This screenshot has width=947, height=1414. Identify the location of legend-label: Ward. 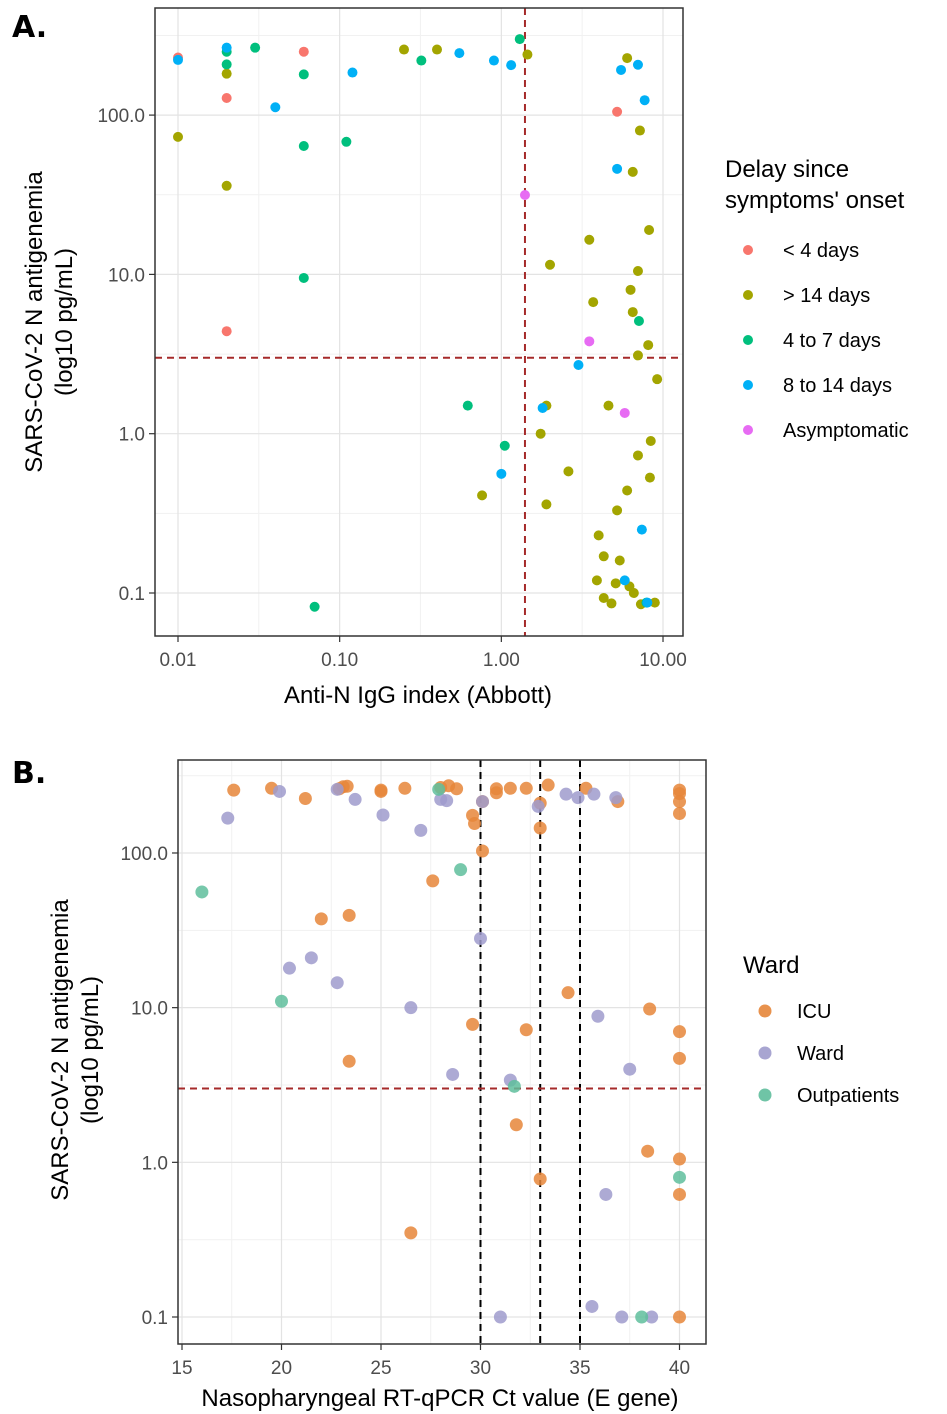
(820, 1054).